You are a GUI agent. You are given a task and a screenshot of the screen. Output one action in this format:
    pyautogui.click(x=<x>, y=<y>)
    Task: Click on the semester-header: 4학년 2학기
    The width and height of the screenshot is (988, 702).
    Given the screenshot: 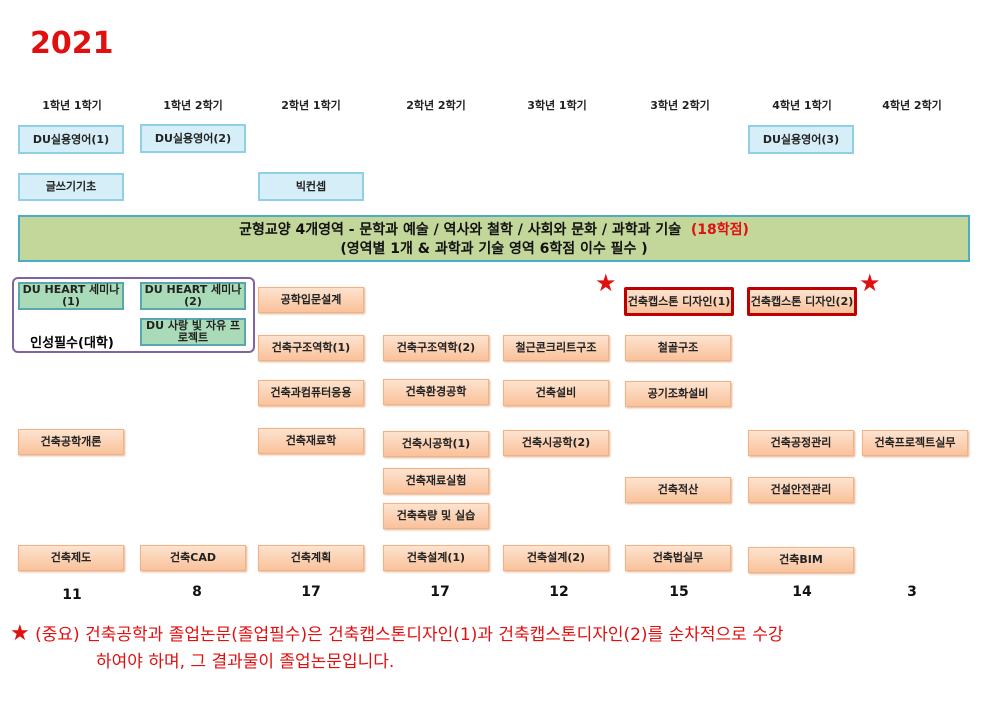 What is the action you would take?
    pyautogui.click(x=912, y=105)
    